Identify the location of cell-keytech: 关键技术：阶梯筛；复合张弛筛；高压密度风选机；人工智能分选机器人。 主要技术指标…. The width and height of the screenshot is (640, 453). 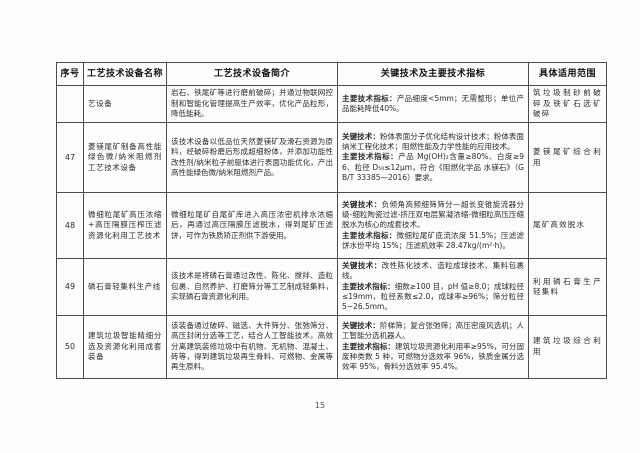
(433, 346).